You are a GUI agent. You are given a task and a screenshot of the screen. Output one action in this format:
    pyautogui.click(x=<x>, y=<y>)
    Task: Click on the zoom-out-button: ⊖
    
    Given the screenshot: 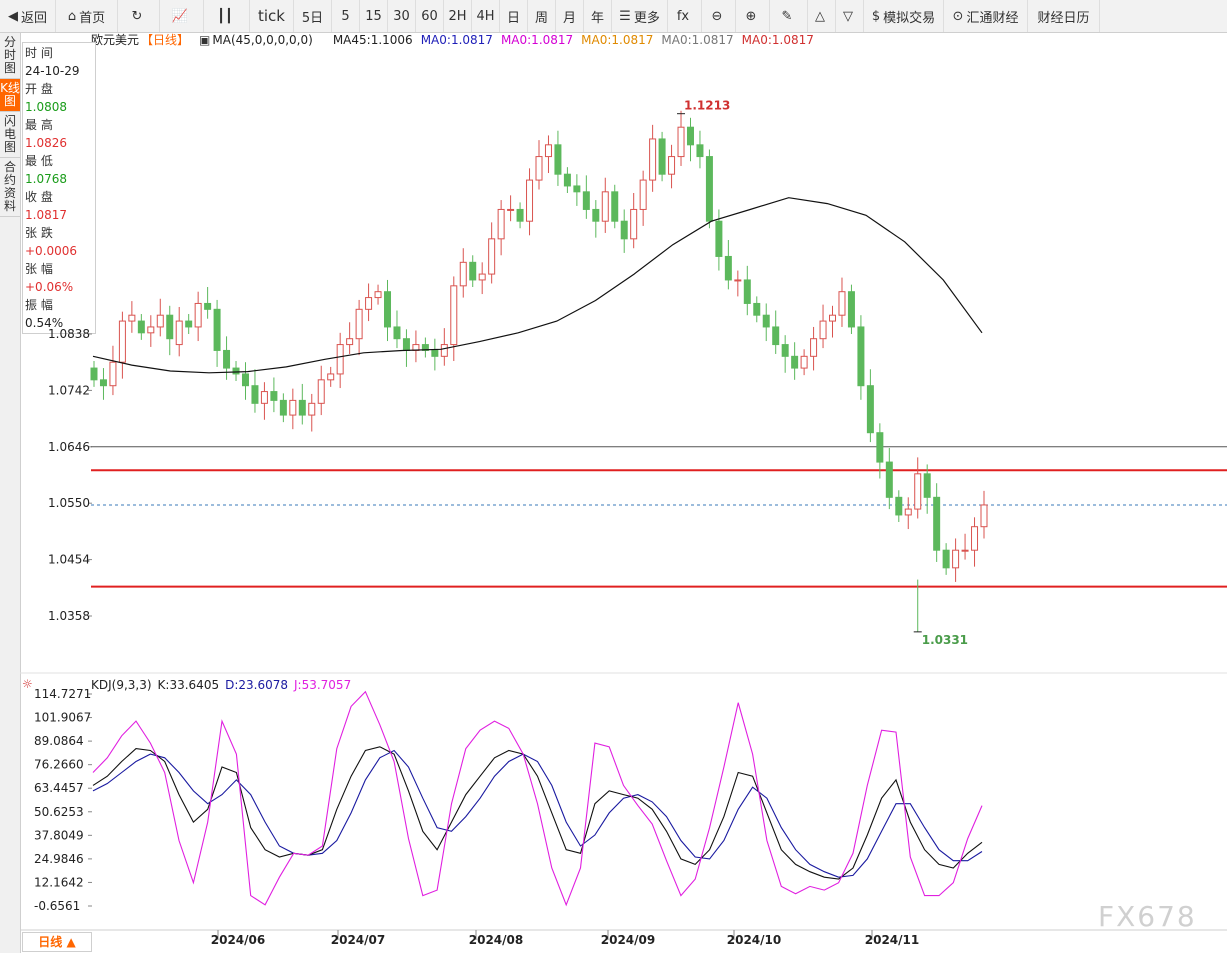 What is the action you would take?
    pyautogui.click(x=719, y=16)
    